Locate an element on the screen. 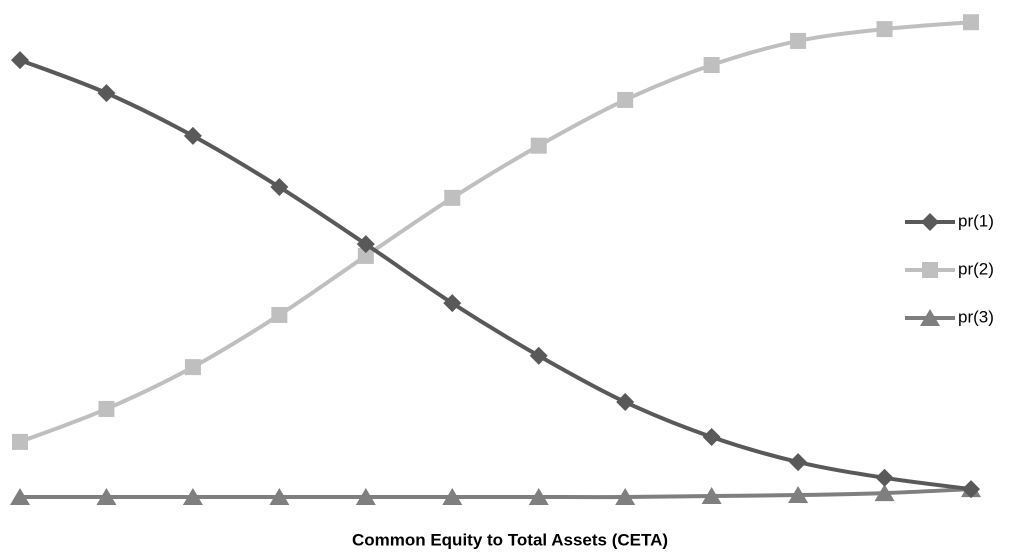 The height and width of the screenshot is (553, 1019). legend-label: pr(1) is located at coordinates (976, 220).